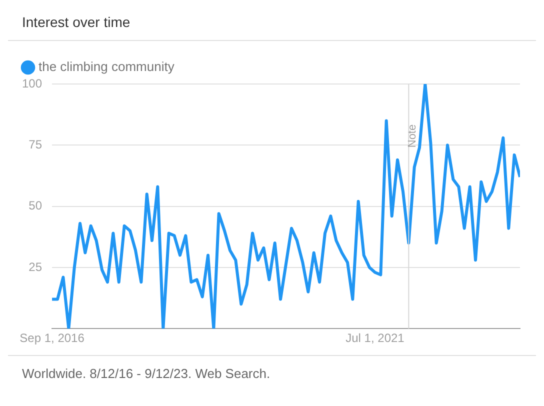  Describe the element at coordinates (32, 83) in the screenshot. I see `y-tick-label: 100` at that location.